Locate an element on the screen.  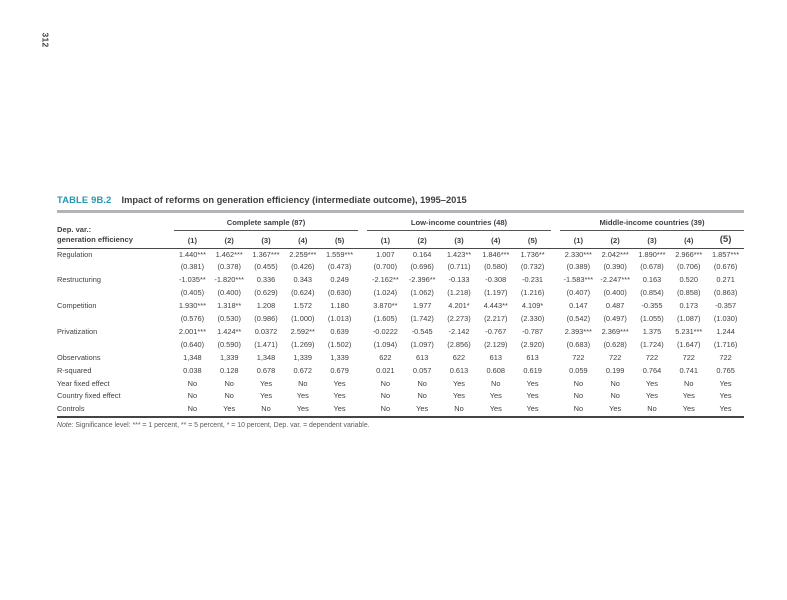
cell: (2.129) is located at coordinates (496, 344).